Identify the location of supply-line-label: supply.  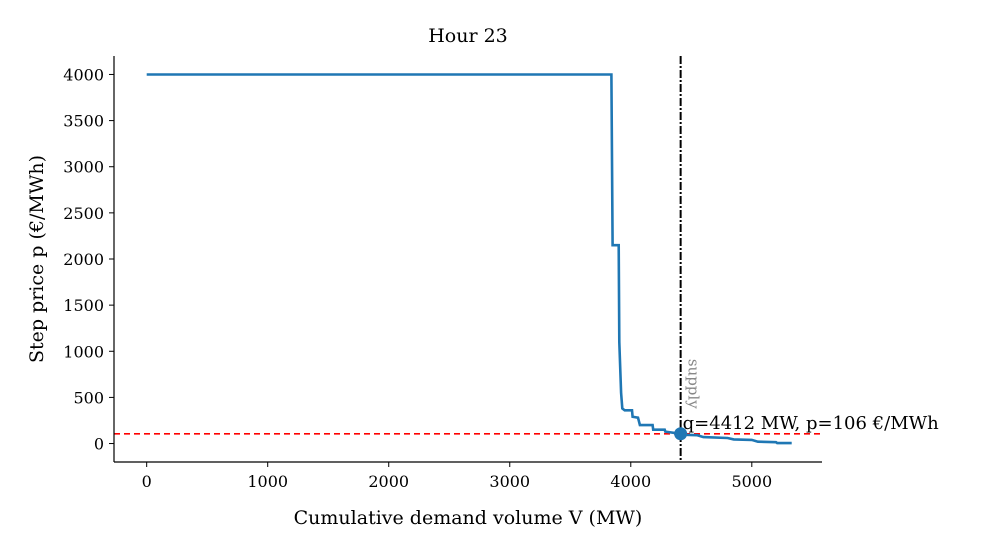
(694, 384).